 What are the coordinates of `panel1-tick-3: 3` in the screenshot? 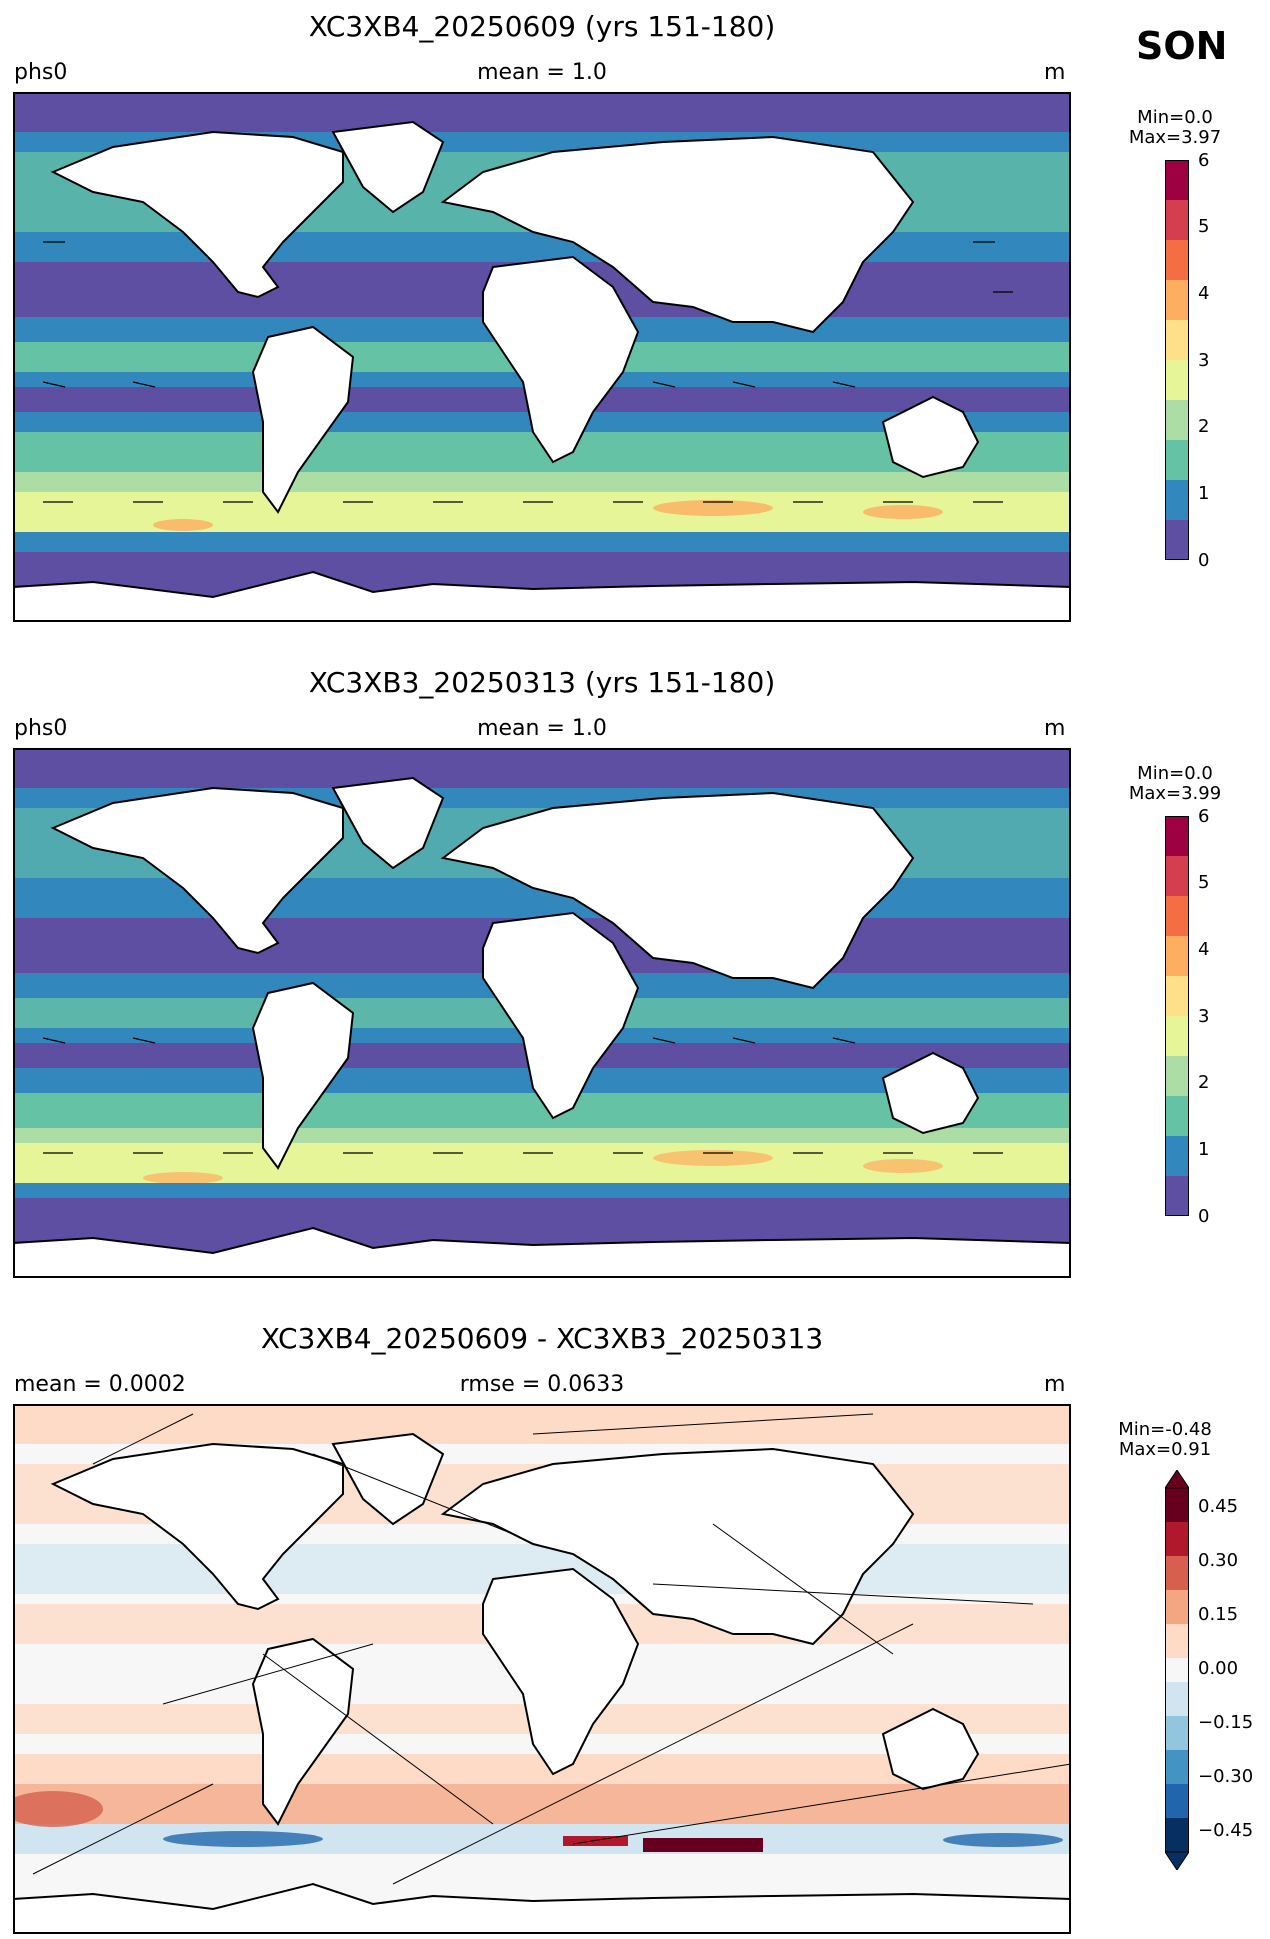 It's located at (1204, 360).